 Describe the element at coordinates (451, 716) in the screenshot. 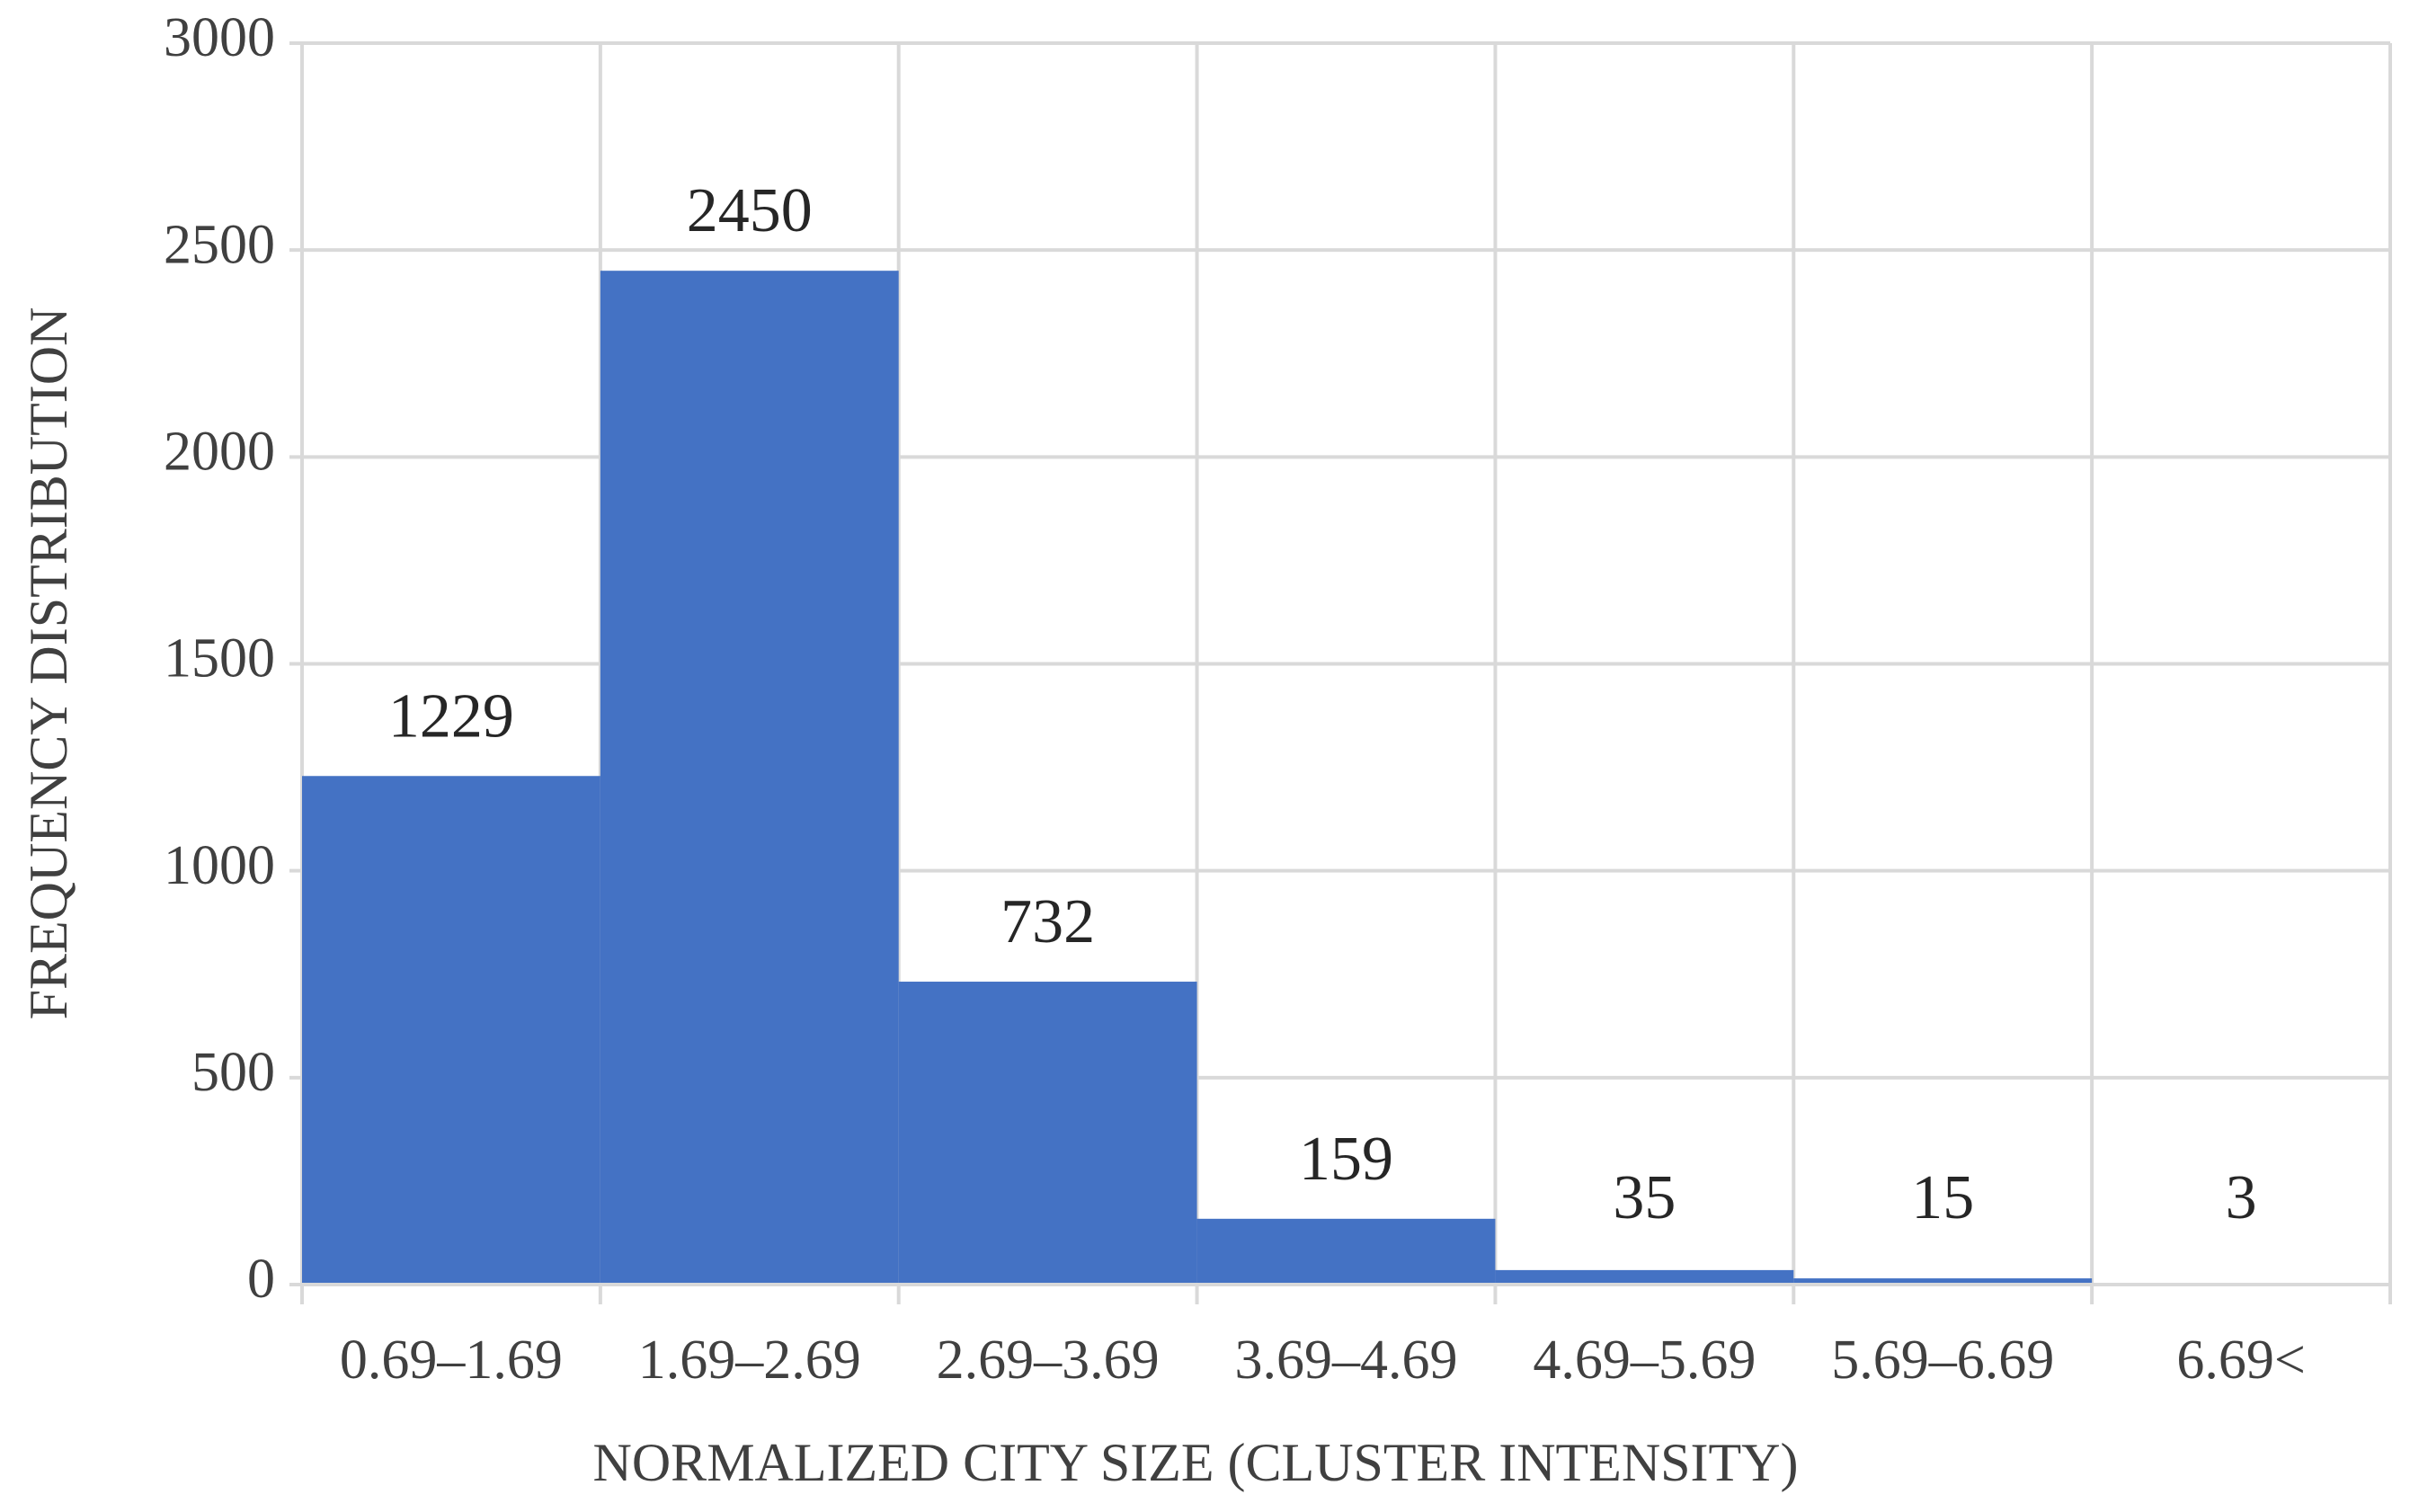

I see `data-label: 1229` at that location.